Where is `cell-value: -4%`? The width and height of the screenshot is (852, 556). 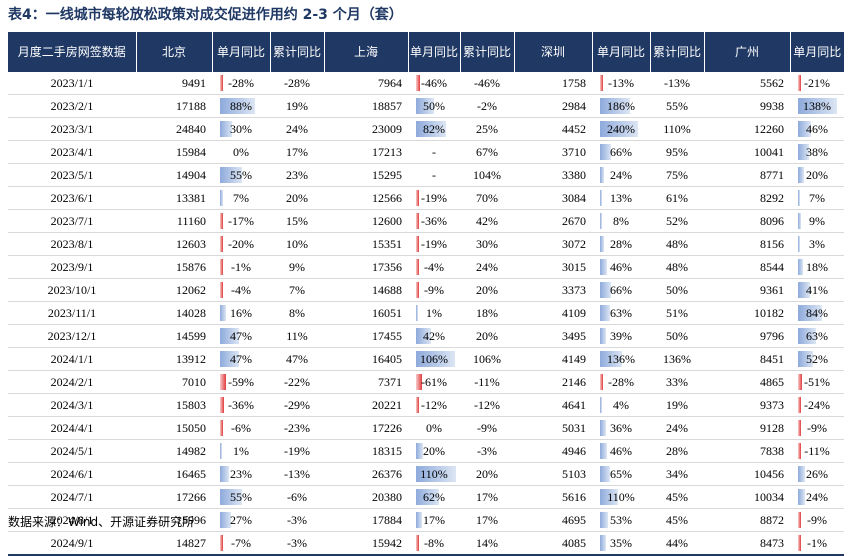
cell-value: -4% is located at coordinates (241, 290).